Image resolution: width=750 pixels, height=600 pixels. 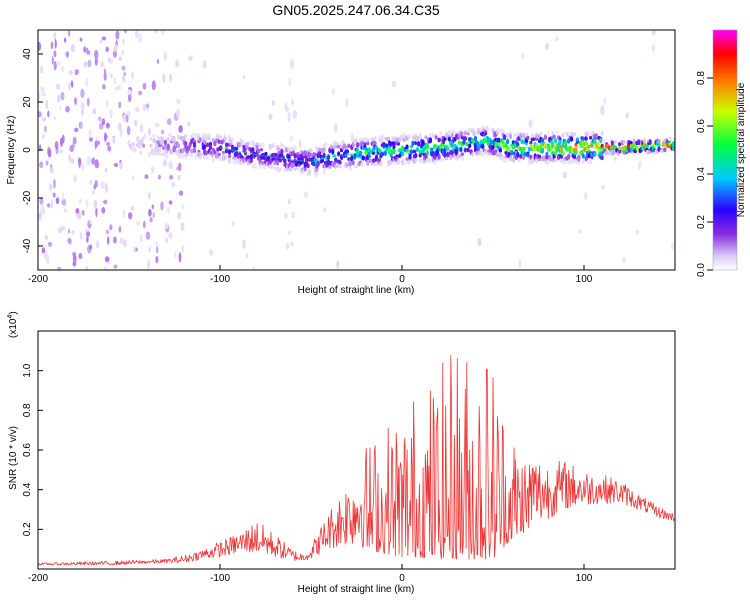 What do you see at coordinates (701, 222) in the screenshot?
I see `colorbar-tick-label: 0.2` at bounding box center [701, 222].